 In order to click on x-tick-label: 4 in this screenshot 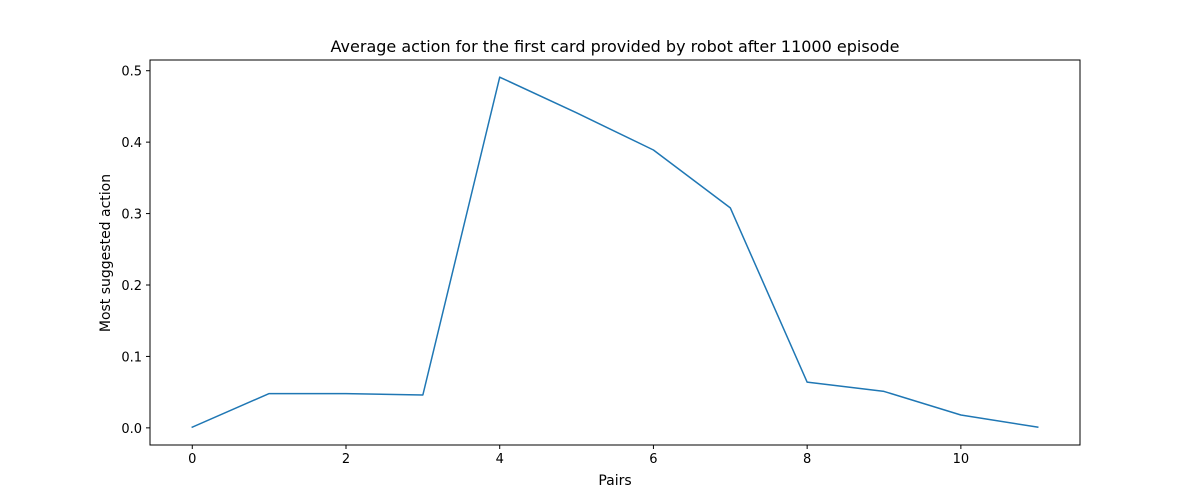, I will do `click(500, 459)`.